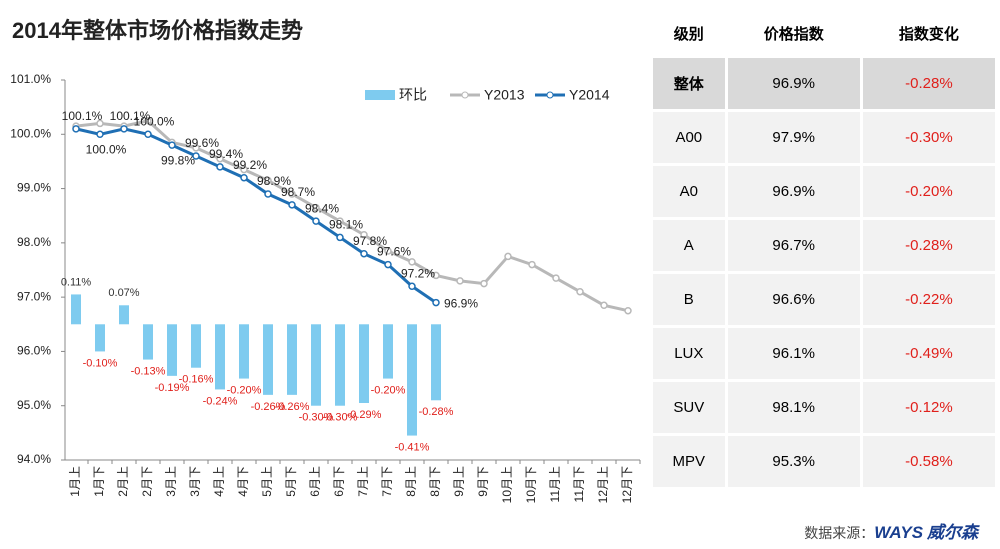  What do you see at coordinates (157, 30) in the screenshot?
I see `chart-title: 2014年整体市场价格指数走势` at bounding box center [157, 30].